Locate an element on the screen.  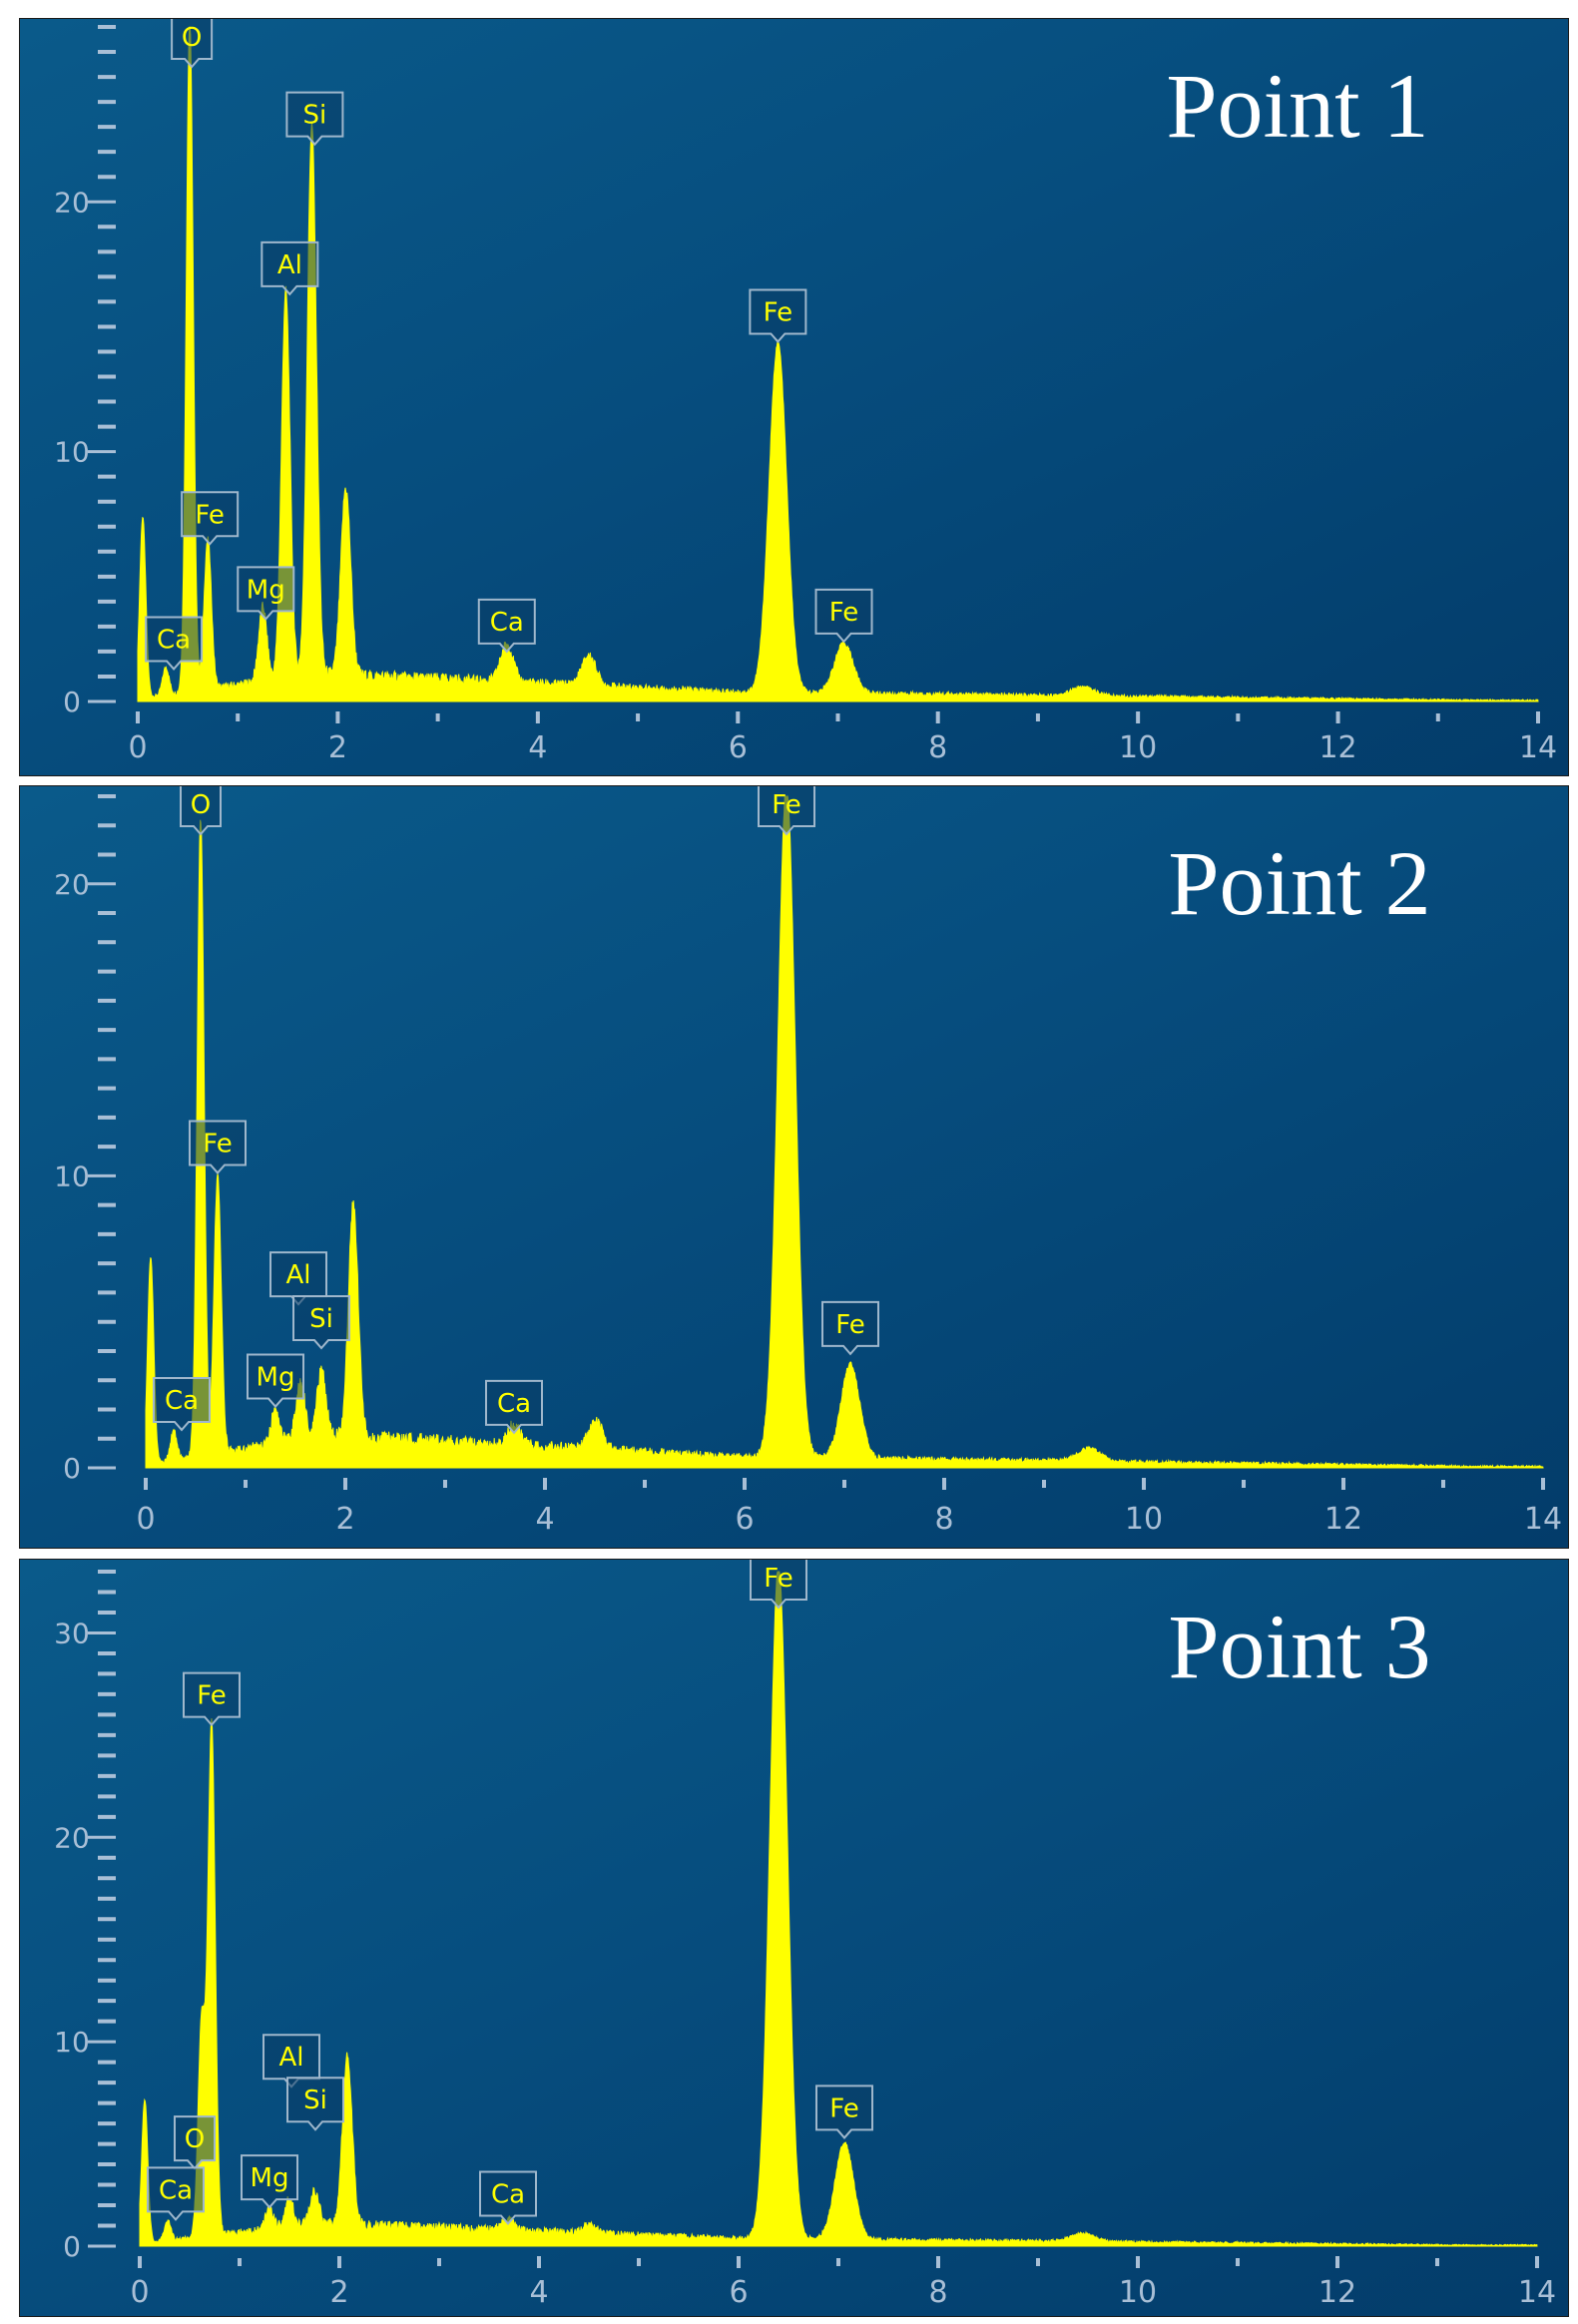
y-axis: 0 10 20 30 is located at coordinates (85, 1916).